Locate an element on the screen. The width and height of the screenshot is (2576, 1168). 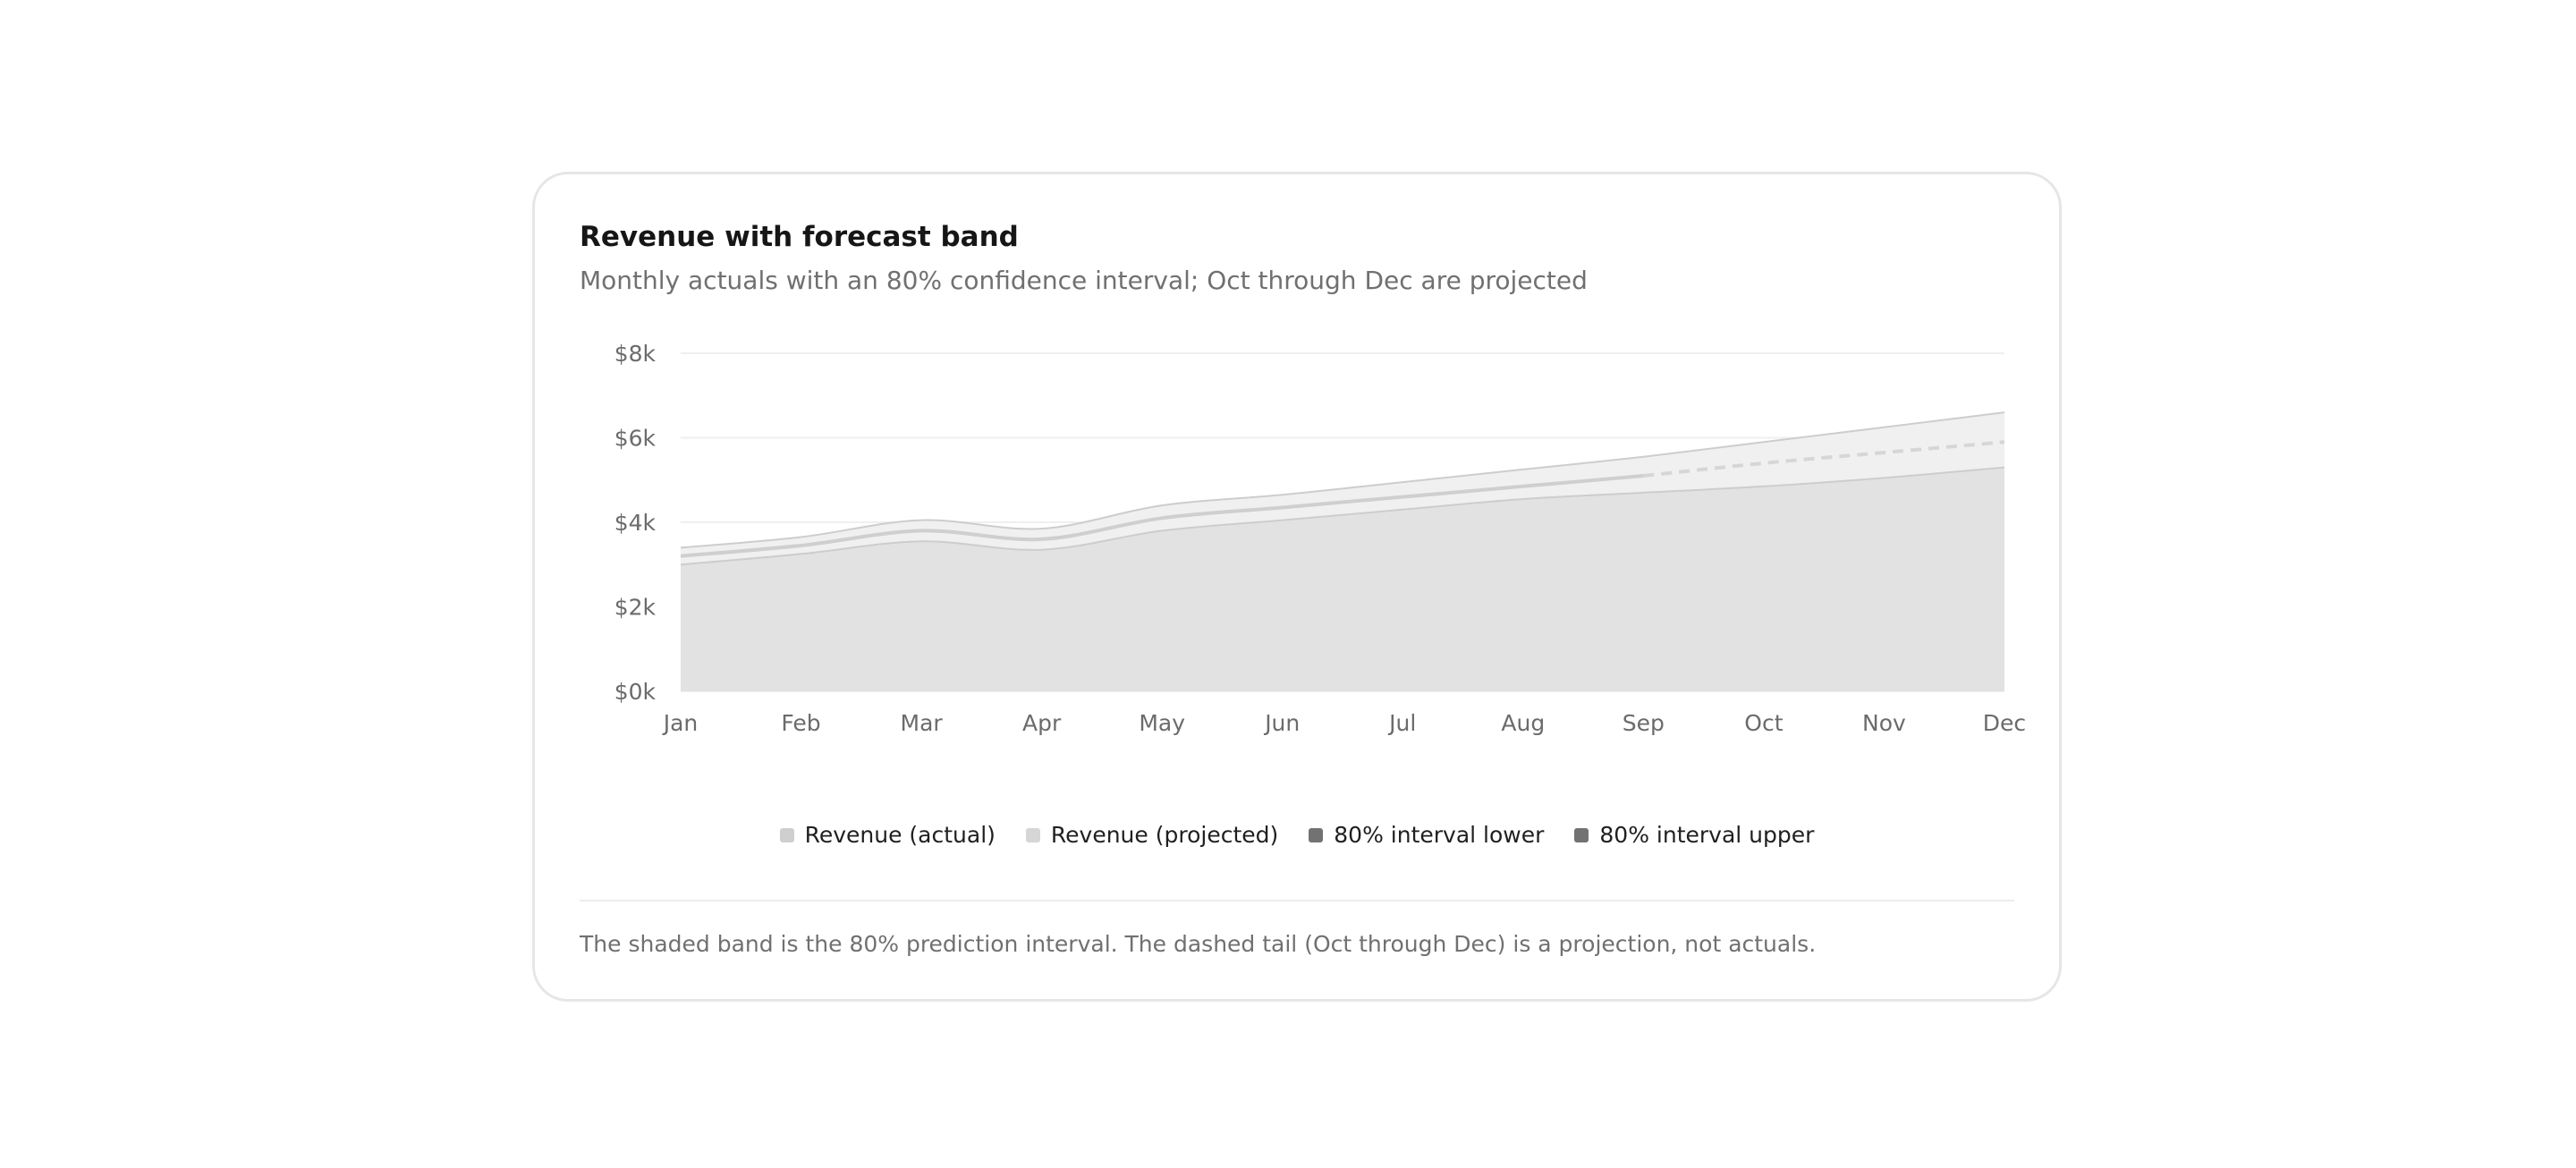
legend-item: 80% interval upper is located at coordinates (1694, 835).